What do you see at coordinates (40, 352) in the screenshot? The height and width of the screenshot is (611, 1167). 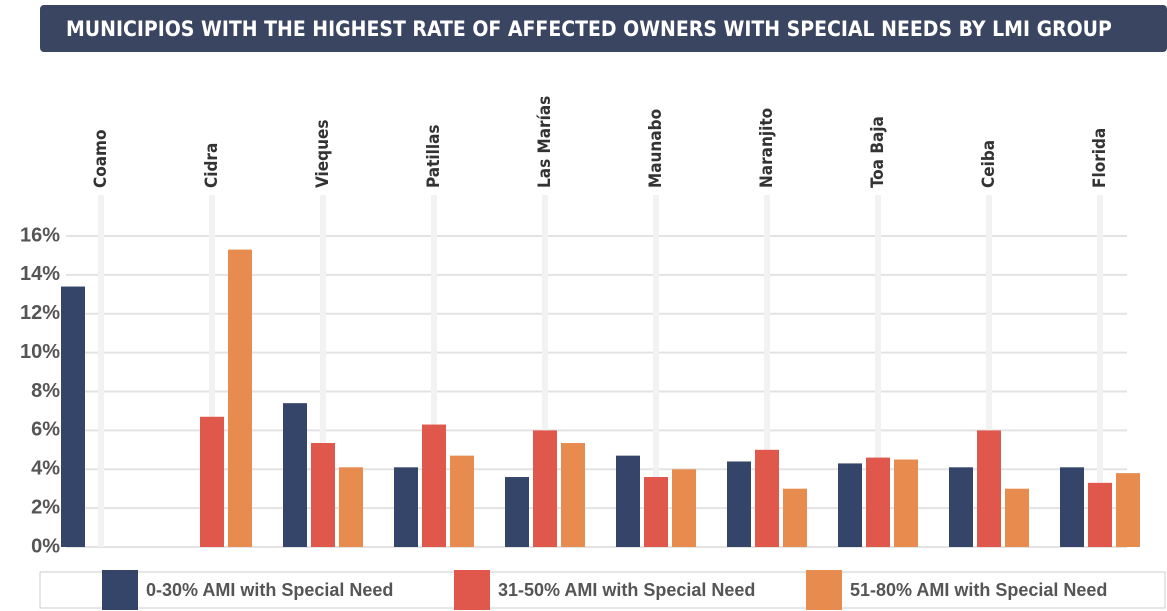 I see `y-tick-label: 10%` at bounding box center [40, 352].